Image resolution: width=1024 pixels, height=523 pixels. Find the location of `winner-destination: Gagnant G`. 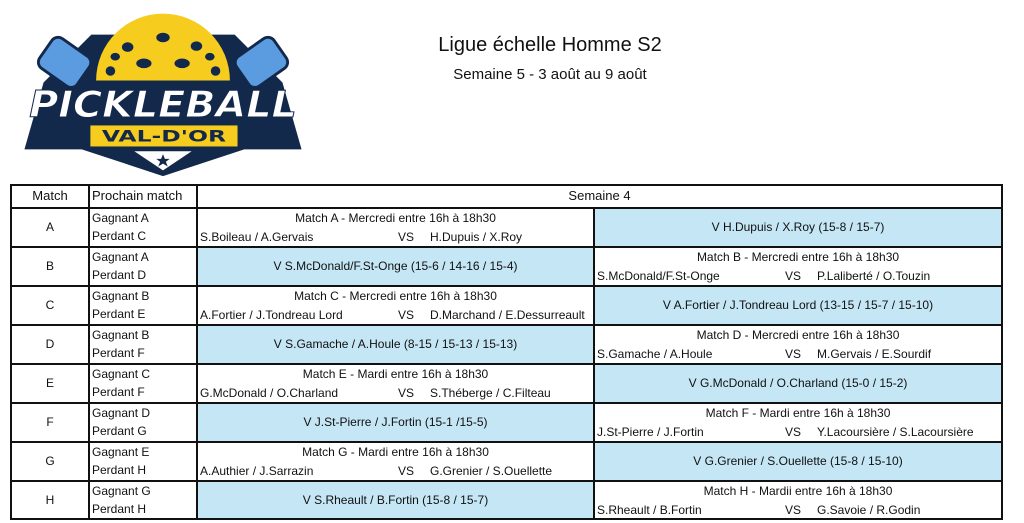

winner-destination: Gagnant G is located at coordinates (121, 491).